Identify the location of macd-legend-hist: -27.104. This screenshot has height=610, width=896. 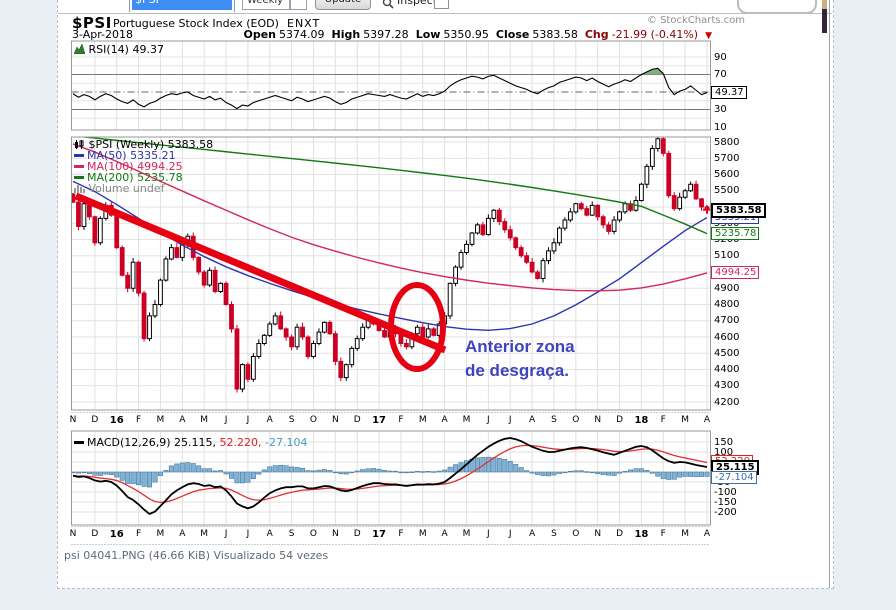
(286, 442).